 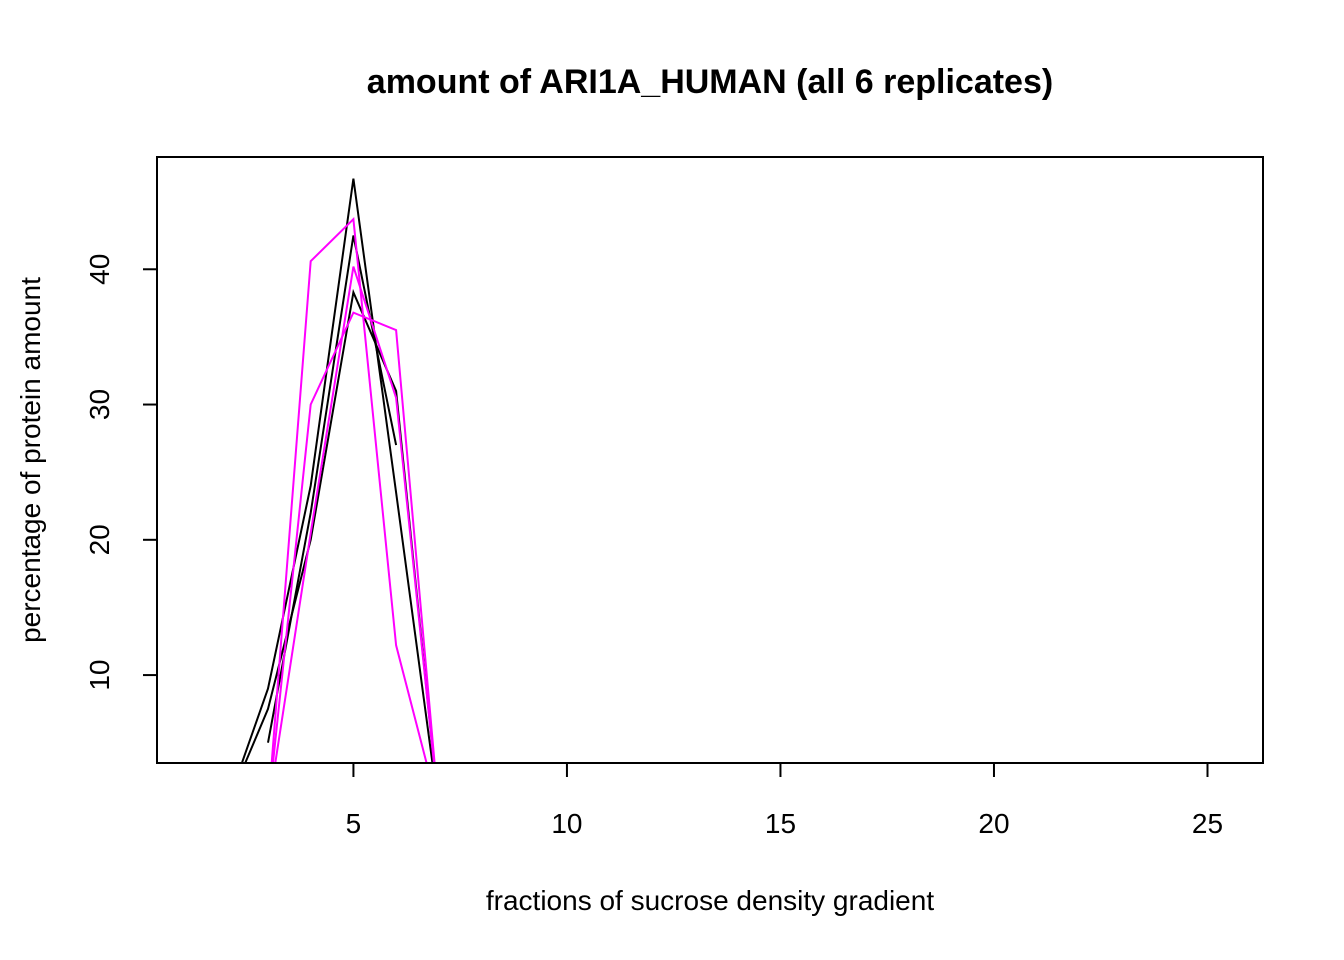 I want to click on y-axis: 10 20 30 40, so click(x=121, y=472).